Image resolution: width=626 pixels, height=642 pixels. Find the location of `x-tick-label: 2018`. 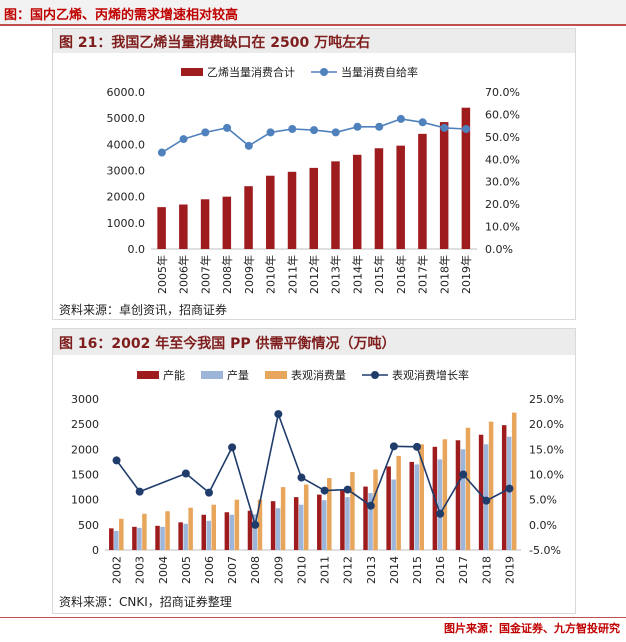

x-tick-label: 2018 is located at coordinates (486, 570).